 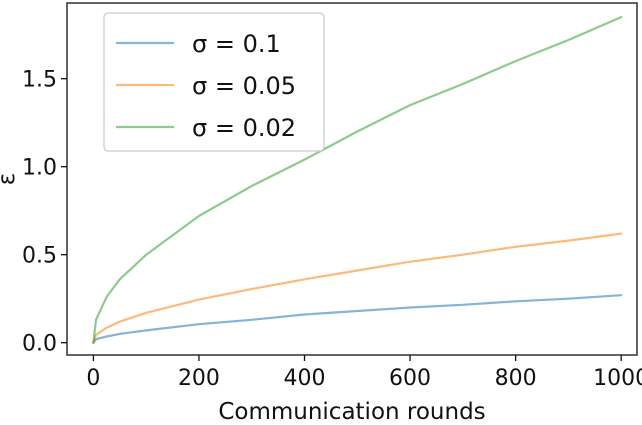 I want to click on x-axis-label: Communication rounds, so click(x=351, y=412).